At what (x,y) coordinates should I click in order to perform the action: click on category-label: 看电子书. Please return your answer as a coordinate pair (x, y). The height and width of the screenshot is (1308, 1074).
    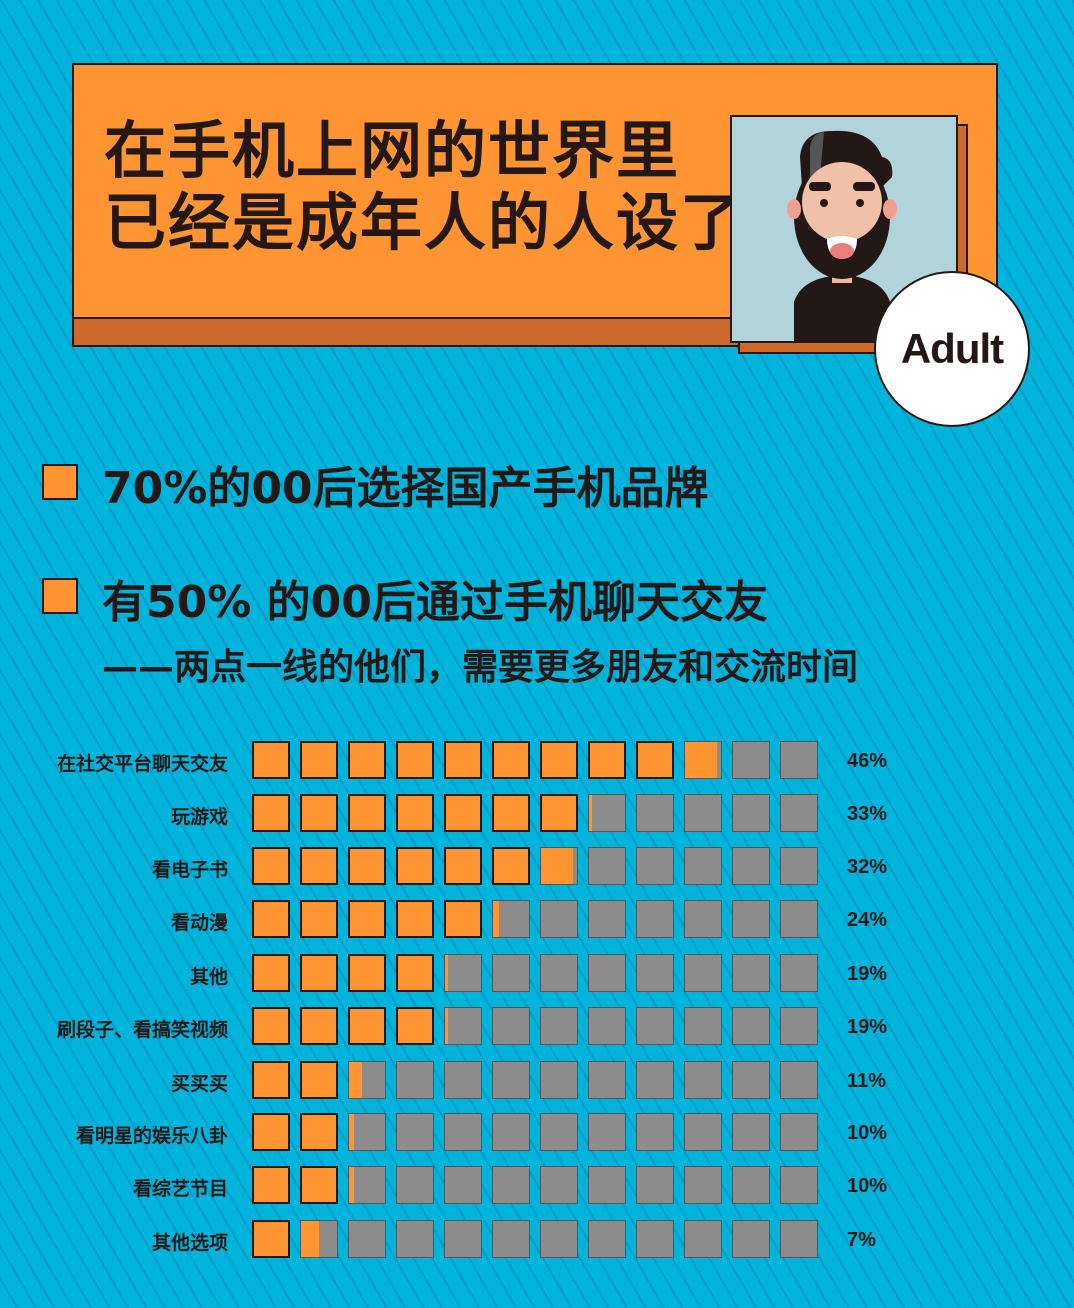
    Looking at the image, I should click on (189, 870).